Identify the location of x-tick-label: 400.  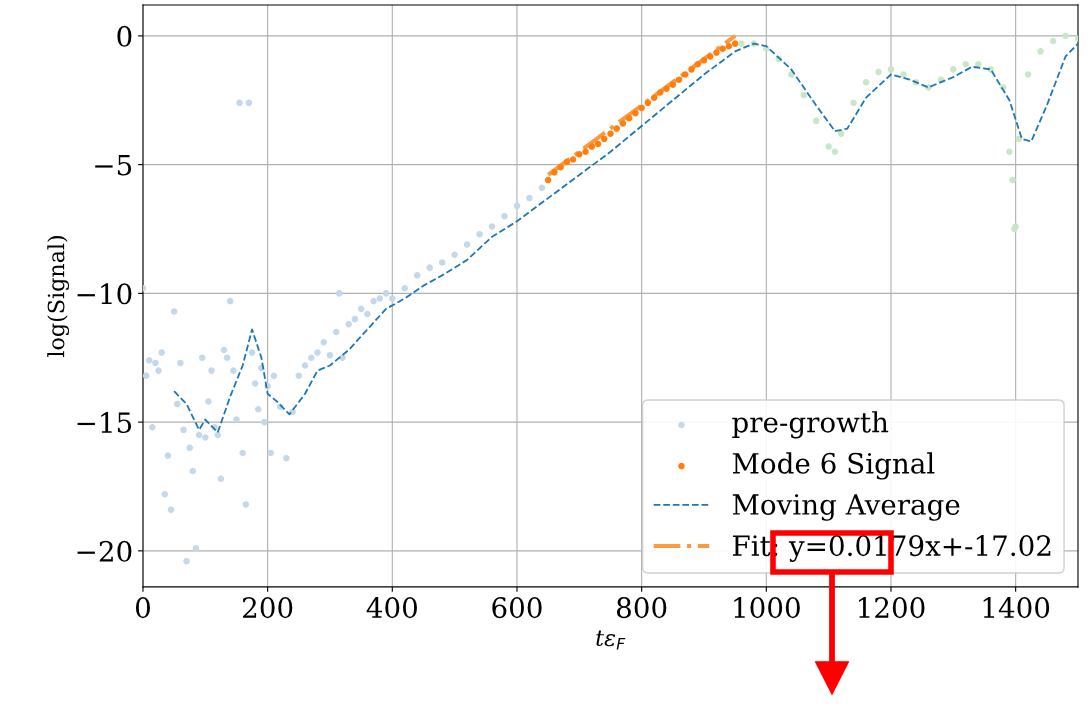
(391, 608).